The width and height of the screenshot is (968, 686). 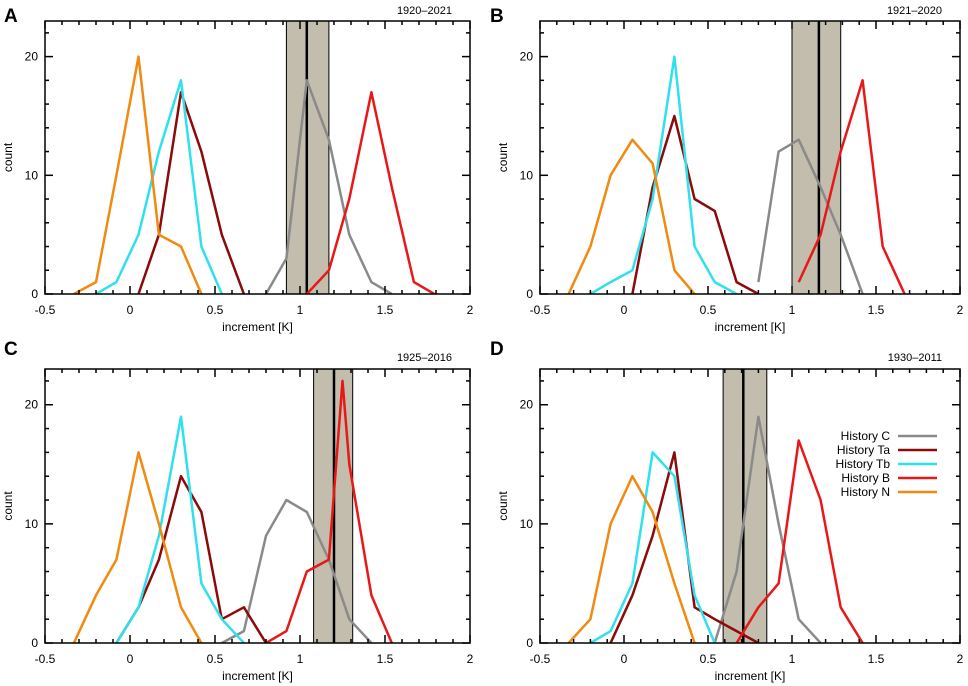 What do you see at coordinates (866, 436) in the screenshot?
I see `legend-label: History C` at bounding box center [866, 436].